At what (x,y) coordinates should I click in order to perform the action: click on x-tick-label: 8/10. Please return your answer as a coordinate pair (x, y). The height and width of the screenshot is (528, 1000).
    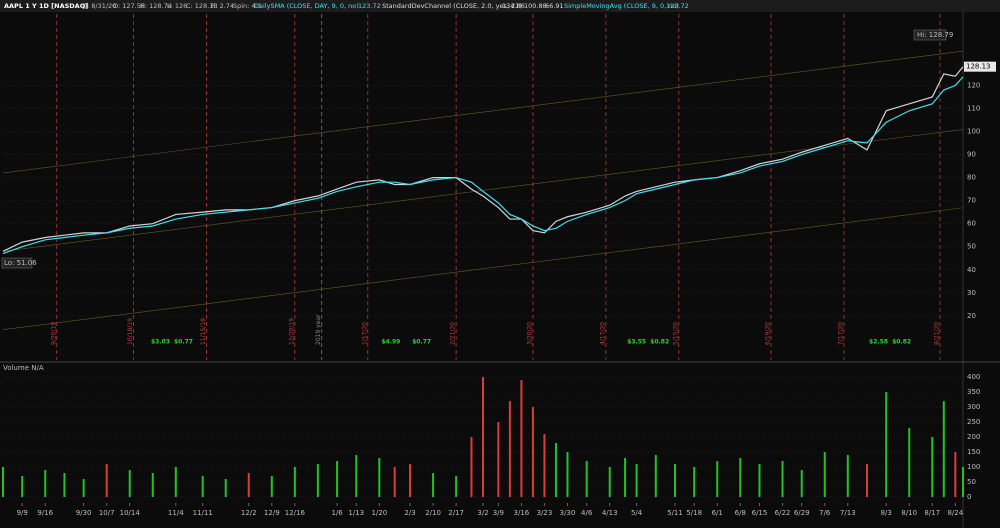
    Looking at the image, I should click on (909, 513).